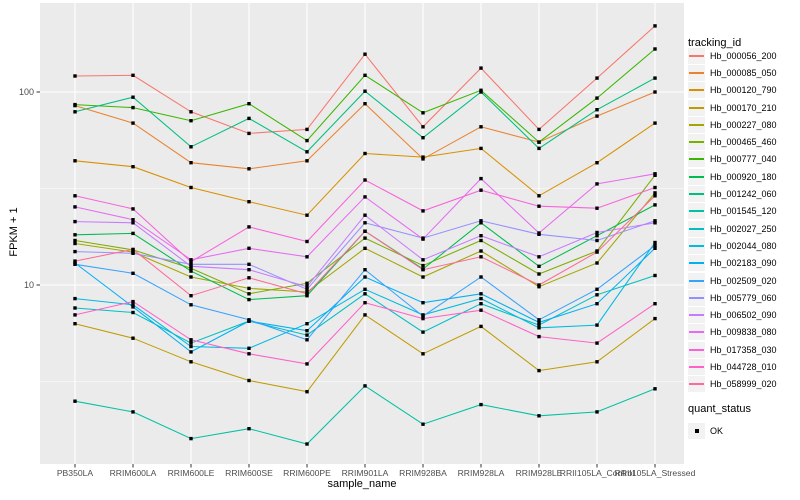 This screenshot has height=500, width=800. I want to click on legend-item: Hb_000120_790, so click(732, 90).